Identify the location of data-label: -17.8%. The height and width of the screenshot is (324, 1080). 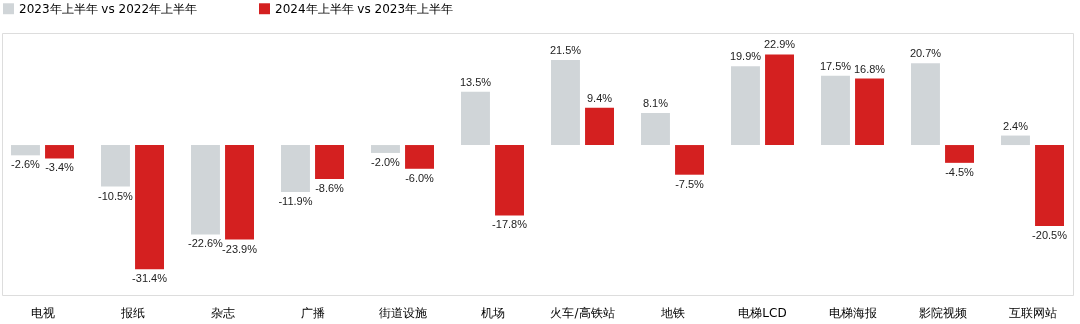
(510, 224).